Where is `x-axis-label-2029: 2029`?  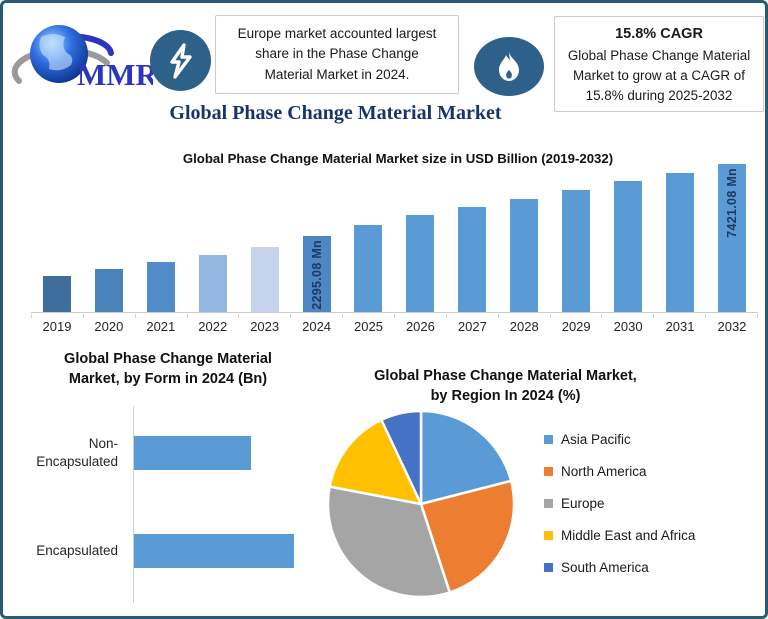
x-axis-label-2029: 2029 is located at coordinates (576, 326).